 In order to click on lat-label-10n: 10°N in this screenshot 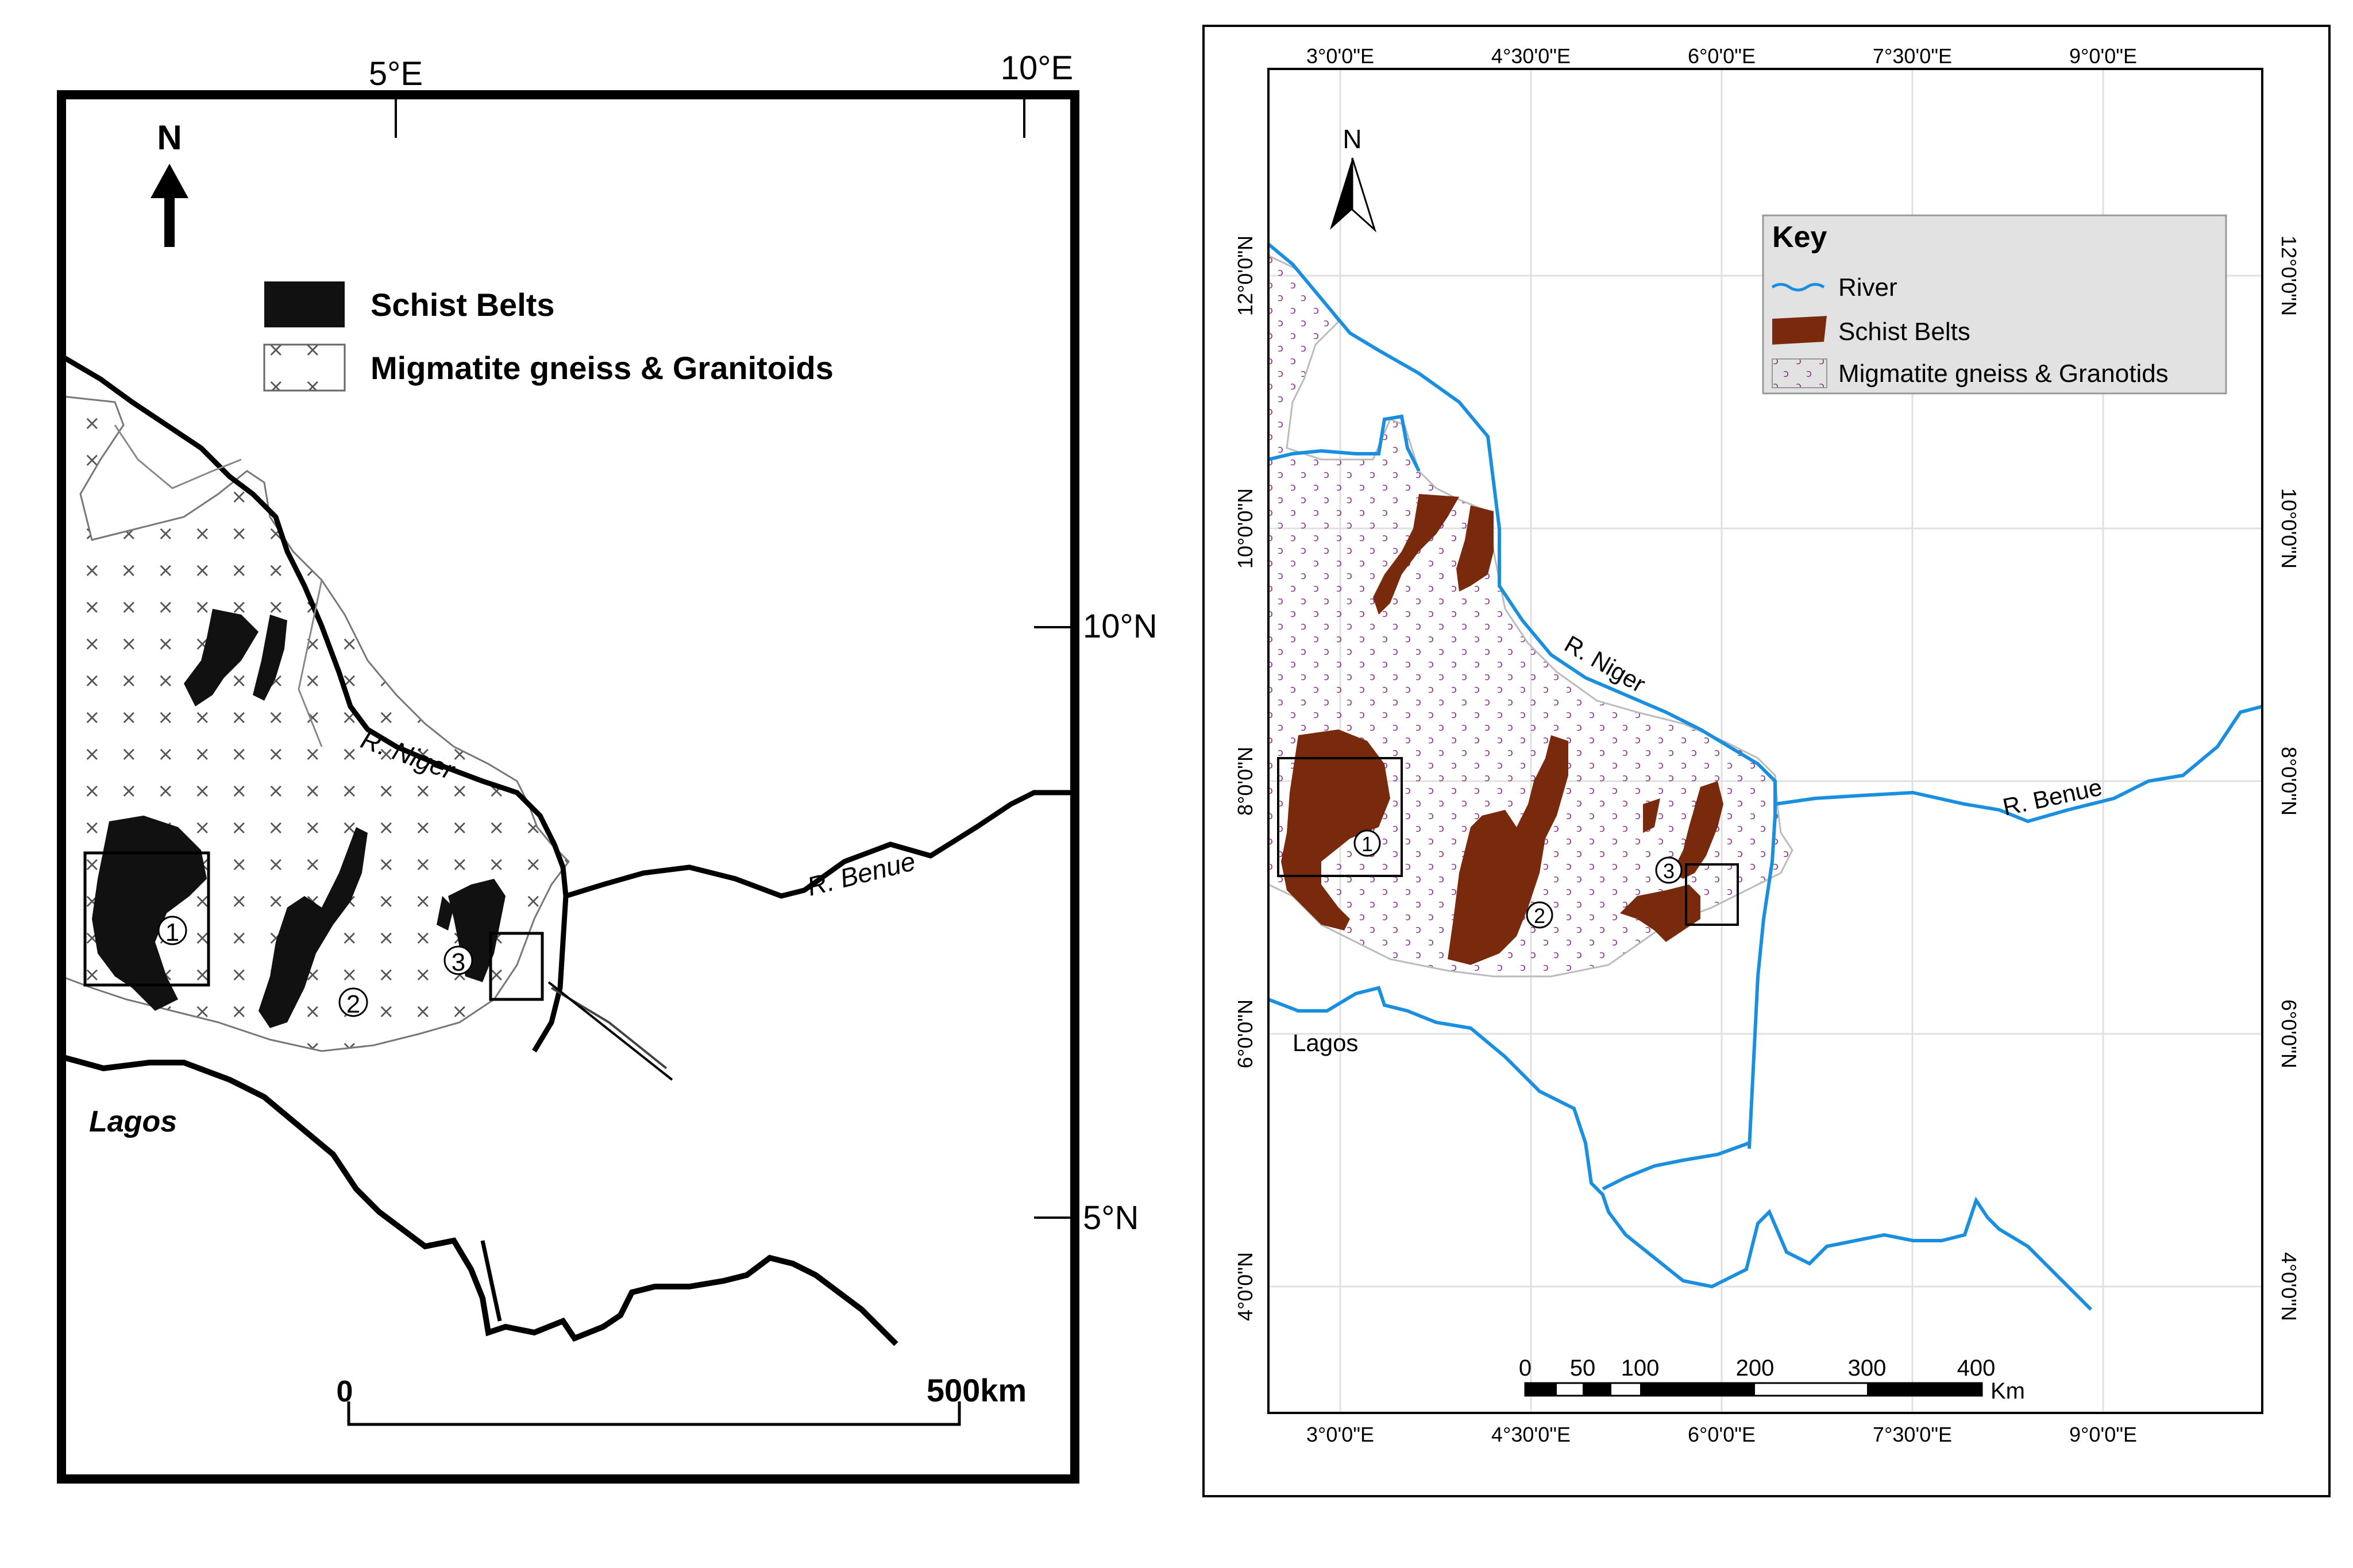, I will do `click(1120, 626)`.